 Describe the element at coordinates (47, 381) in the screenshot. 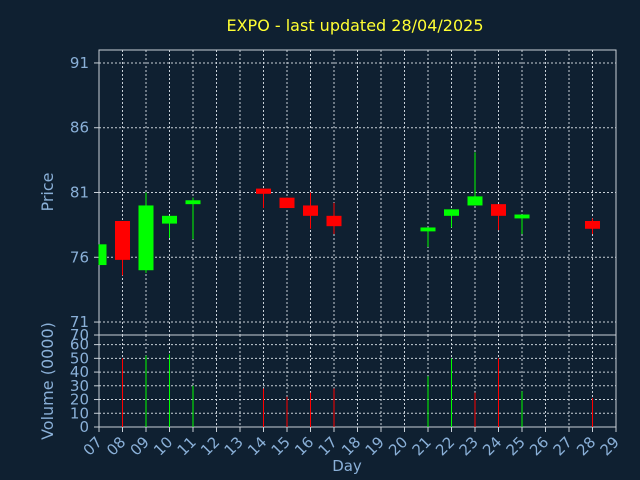

I see `volume-axis-label: Volume (0000)` at that location.